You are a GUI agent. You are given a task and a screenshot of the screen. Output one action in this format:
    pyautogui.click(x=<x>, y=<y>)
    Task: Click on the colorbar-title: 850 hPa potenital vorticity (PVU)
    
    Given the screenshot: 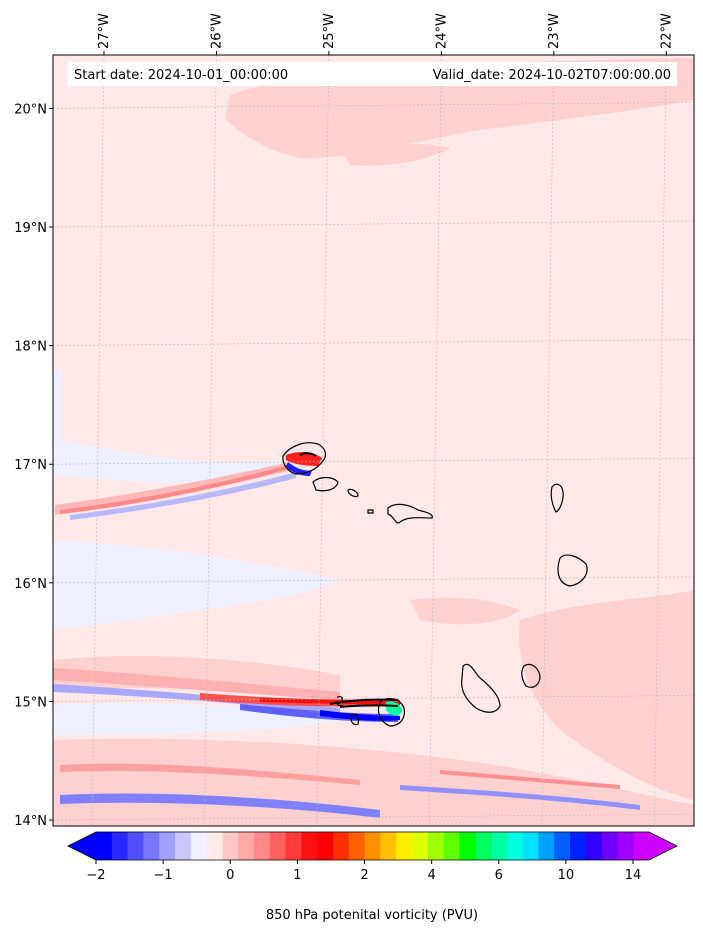 What is the action you would take?
    pyautogui.click(x=372, y=915)
    